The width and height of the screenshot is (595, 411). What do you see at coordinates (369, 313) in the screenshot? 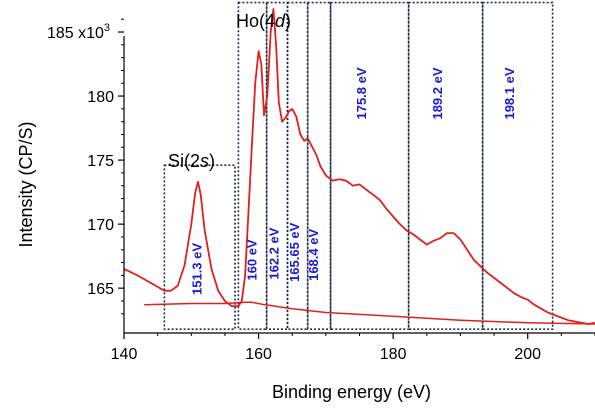
I see `background-line` at bounding box center [369, 313].